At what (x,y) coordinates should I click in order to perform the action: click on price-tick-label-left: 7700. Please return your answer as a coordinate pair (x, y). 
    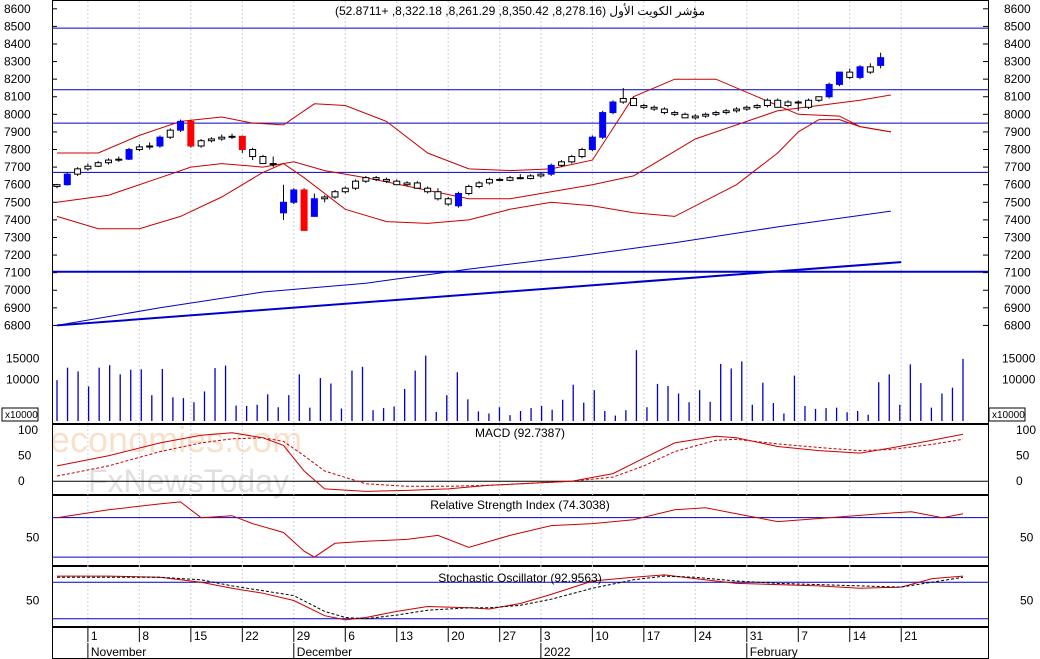
    Looking at the image, I should click on (17, 167).